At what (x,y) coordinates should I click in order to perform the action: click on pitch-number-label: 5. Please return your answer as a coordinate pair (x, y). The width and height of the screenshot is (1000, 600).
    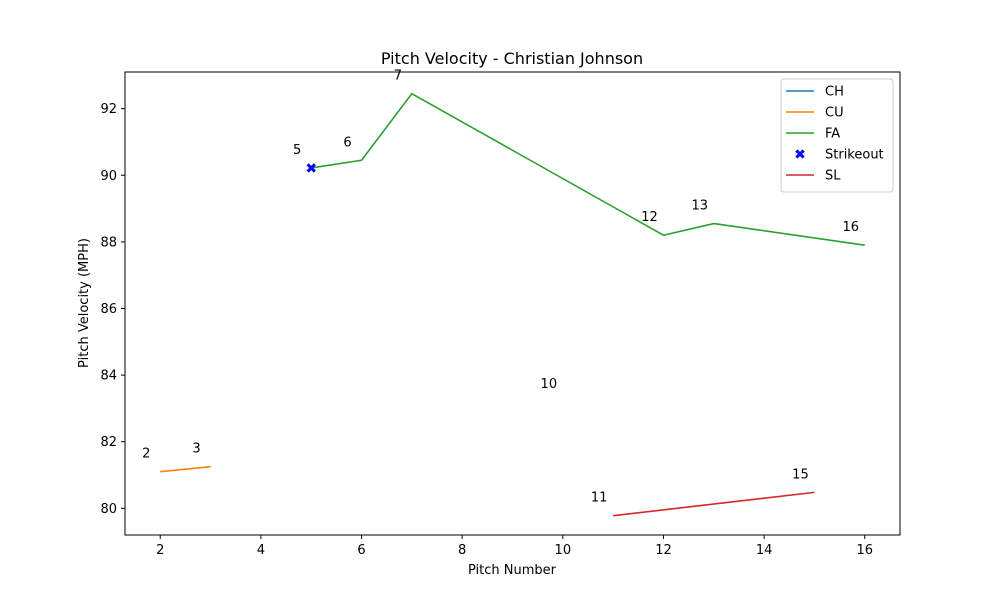
    Looking at the image, I should click on (297, 150).